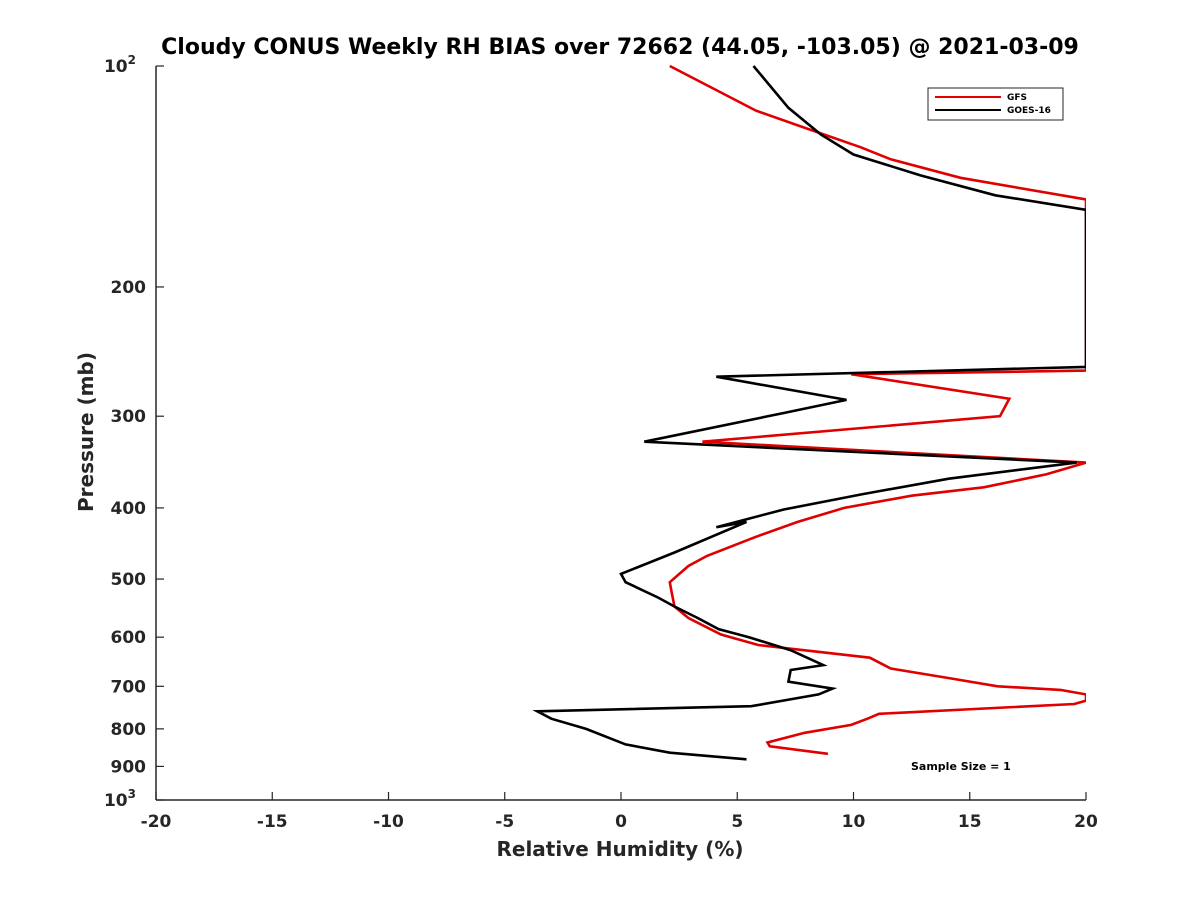 The width and height of the screenshot is (1200, 900). Describe the element at coordinates (129, 638) in the screenshot. I see `y-tick-label: 600` at that location.